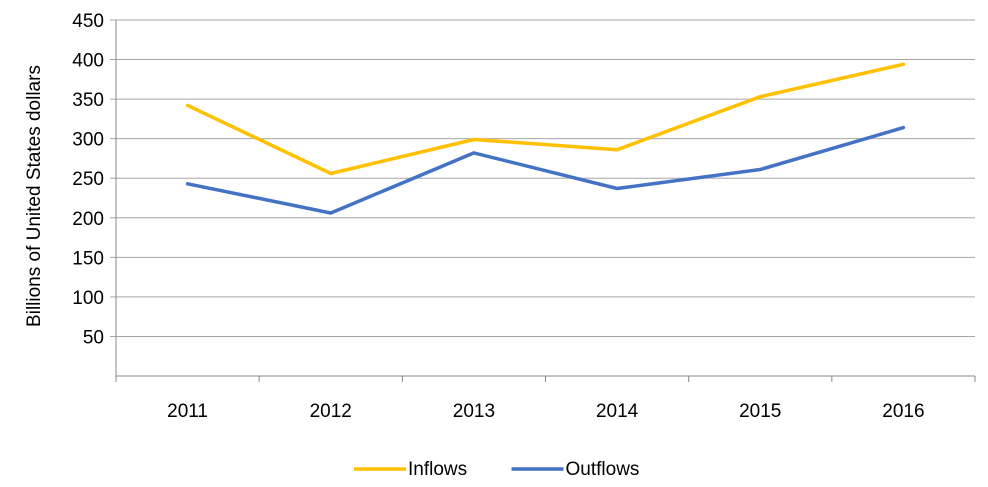  Describe the element at coordinates (88, 298) in the screenshot. I see `y-tick-label: 100` at that location.